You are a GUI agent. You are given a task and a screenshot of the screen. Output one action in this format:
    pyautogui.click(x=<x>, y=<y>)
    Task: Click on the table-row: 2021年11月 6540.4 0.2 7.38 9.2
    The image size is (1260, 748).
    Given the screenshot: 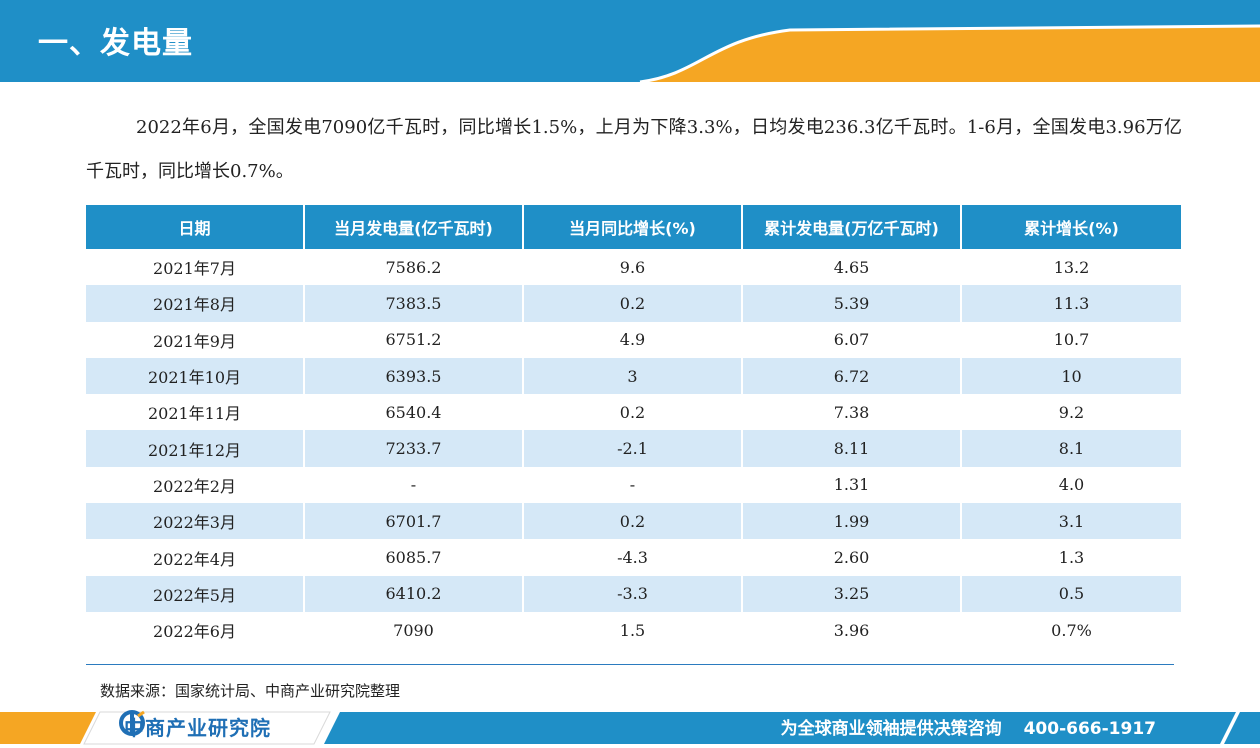 What is the action you would take?
    pyautogui.click(x=633, y=412)
    